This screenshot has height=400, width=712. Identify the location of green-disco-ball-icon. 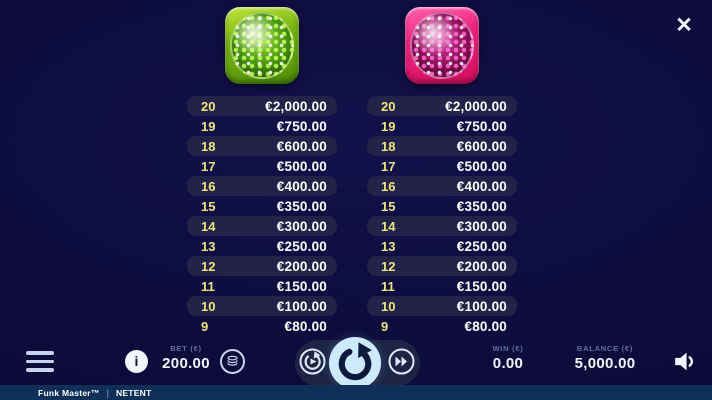
(262, 45).